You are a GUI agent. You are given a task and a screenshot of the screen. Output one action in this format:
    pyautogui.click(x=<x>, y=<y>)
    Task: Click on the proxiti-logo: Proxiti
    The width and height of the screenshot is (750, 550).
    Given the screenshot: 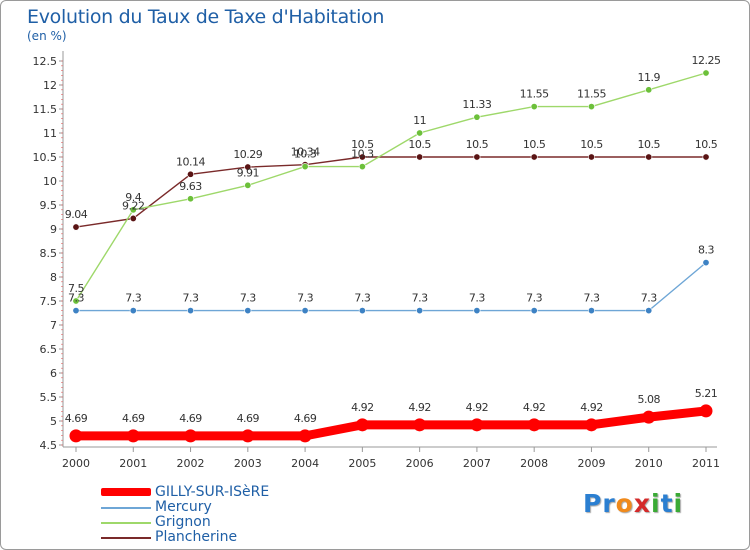 What is the action you would take?
    pyautogui.click(x=633, y=503)
    